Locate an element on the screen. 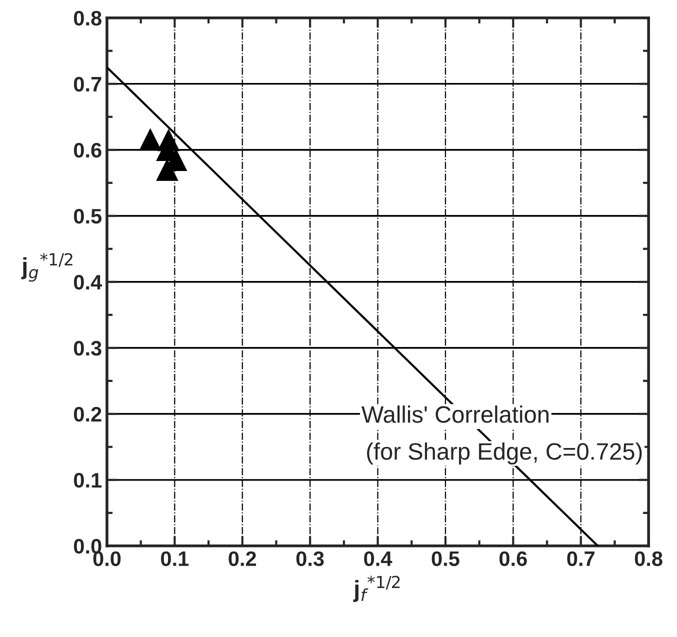 The image size is (677, 637). x-tick-label: 0.1 is located at coordinates (175, 558).